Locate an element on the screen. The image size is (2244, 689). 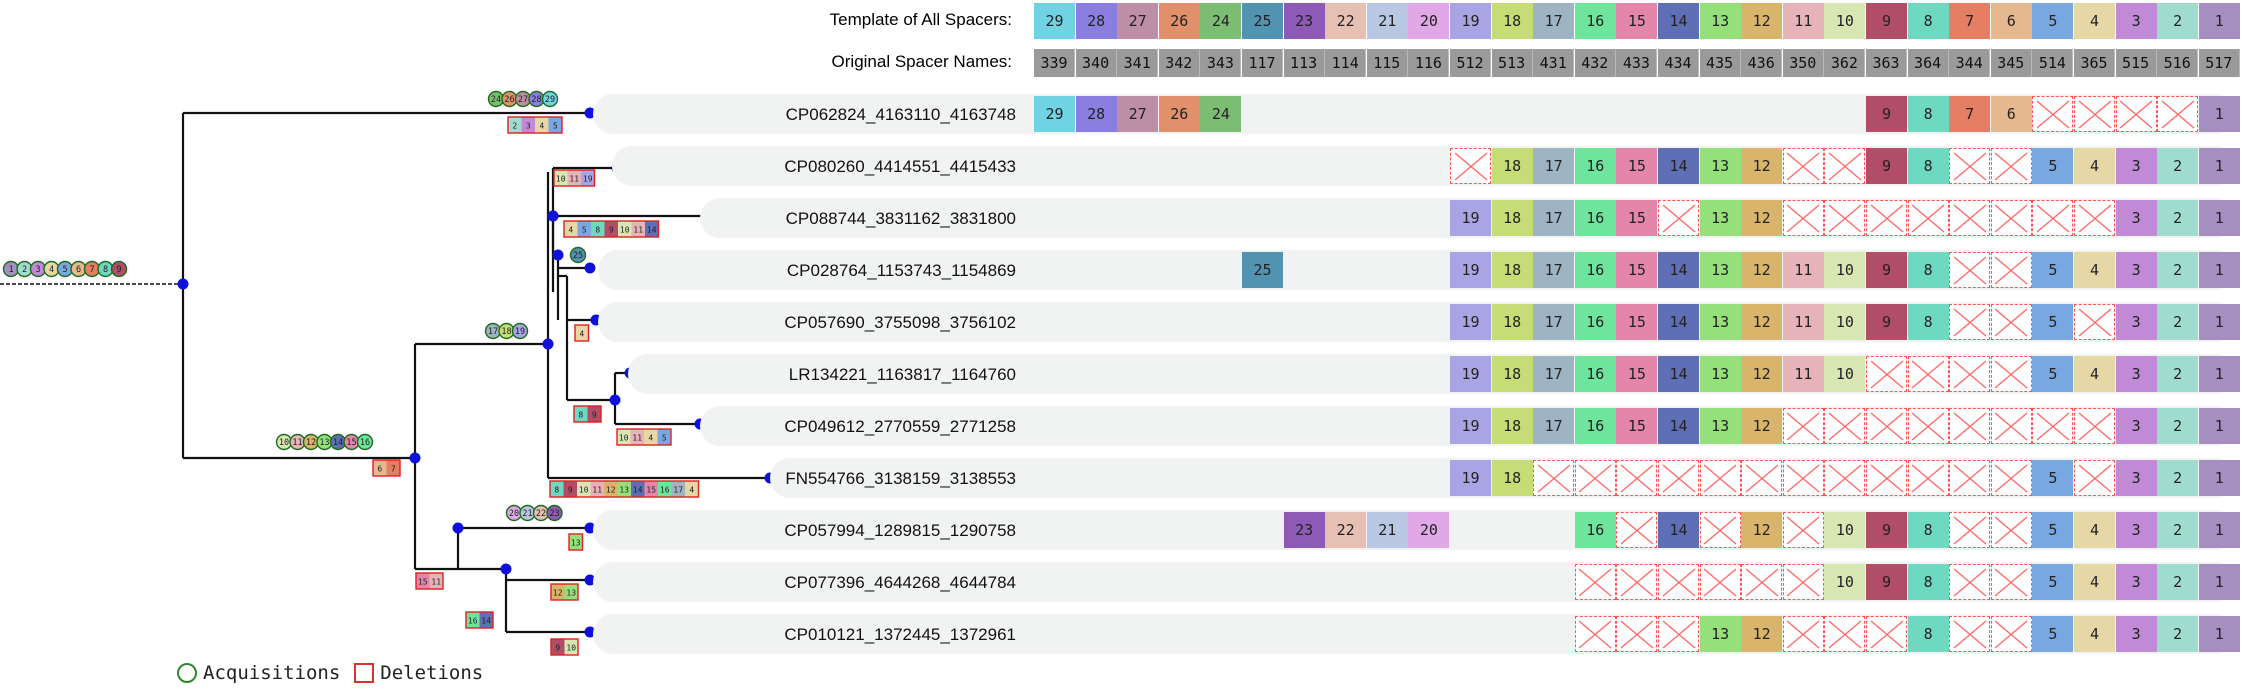
acquisition-marker: 23 is located at coordinates (554, 513).